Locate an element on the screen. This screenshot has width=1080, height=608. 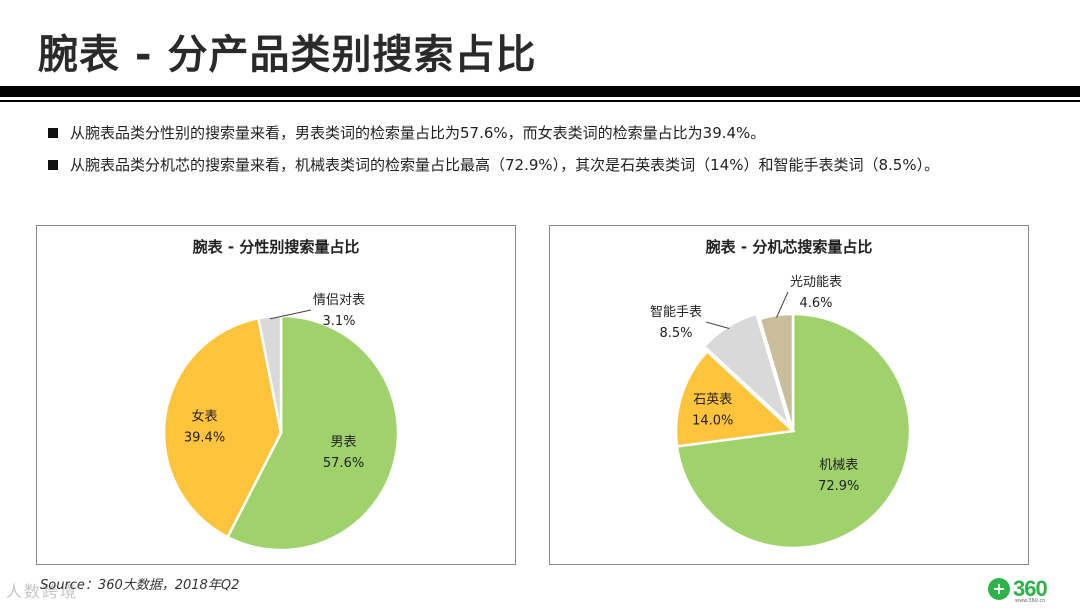
chart-title: 腕表 - 分机芯搜索量占比 is located at coordinates (789, 247).